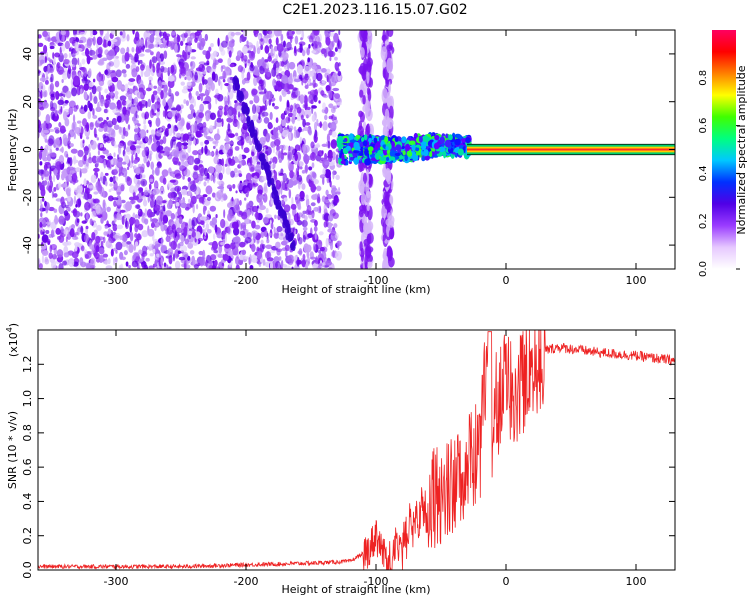  I want to click on snr-x-tick-label: -300, so click(116, 581).